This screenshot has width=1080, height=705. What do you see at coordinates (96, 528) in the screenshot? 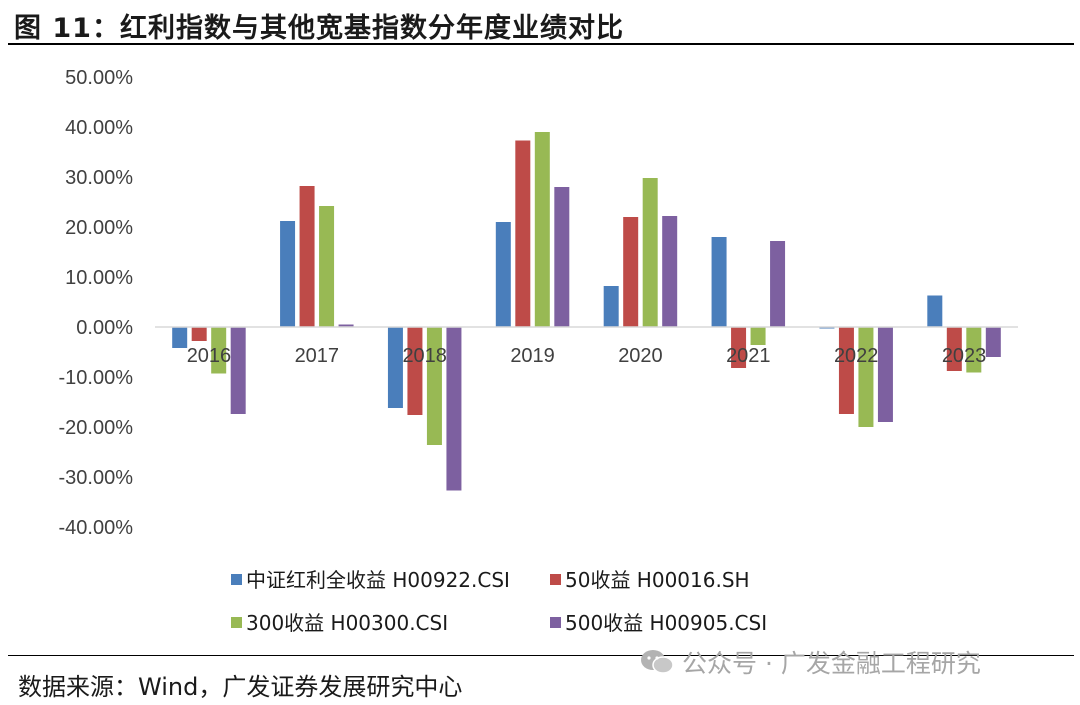
I see `y-tick-label: -40.00%` at bounding box center [96, 528].